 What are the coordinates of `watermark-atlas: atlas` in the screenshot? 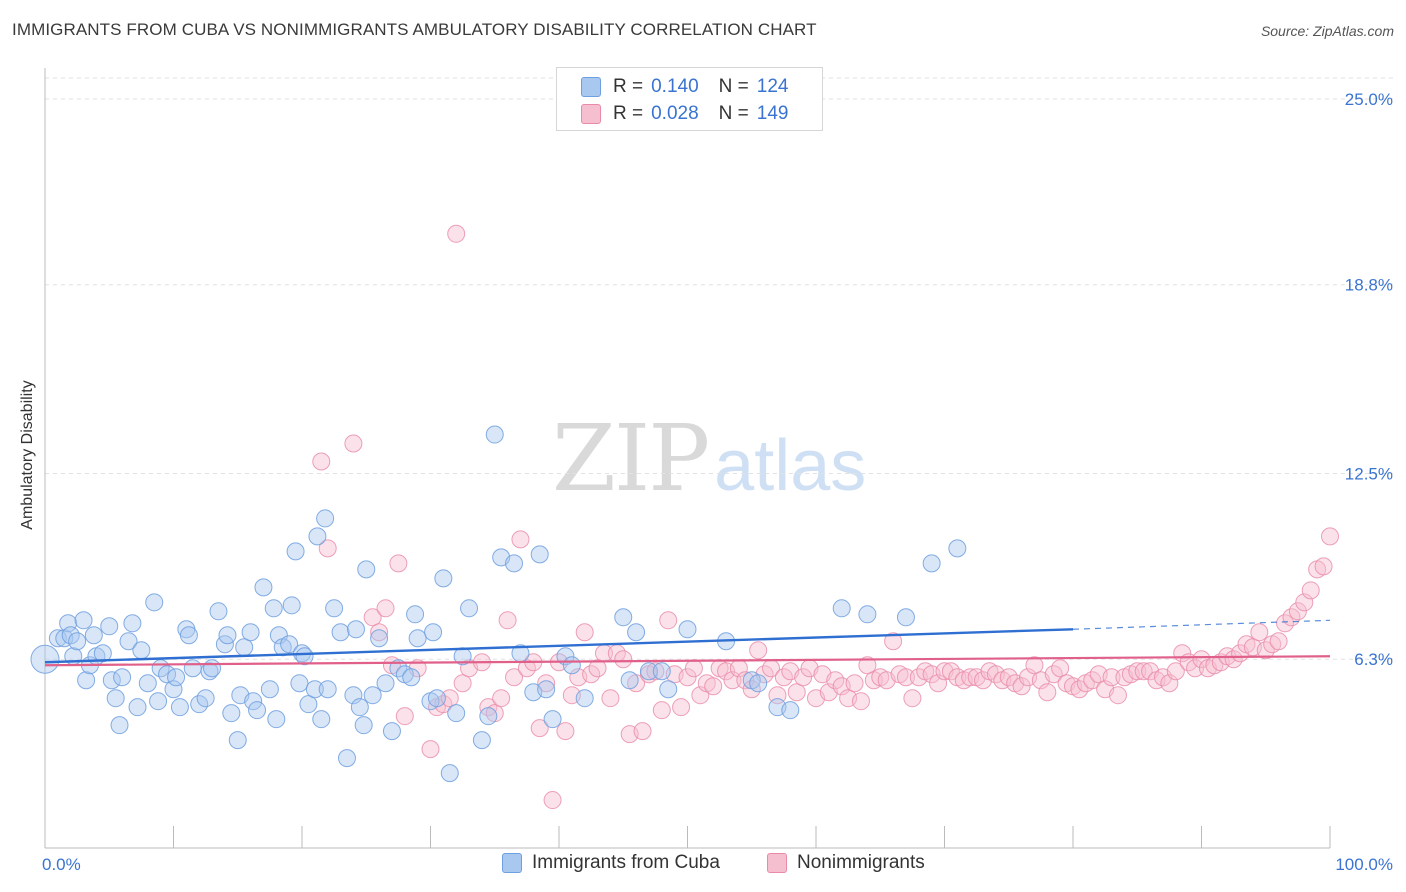 It's located at (790, 466).